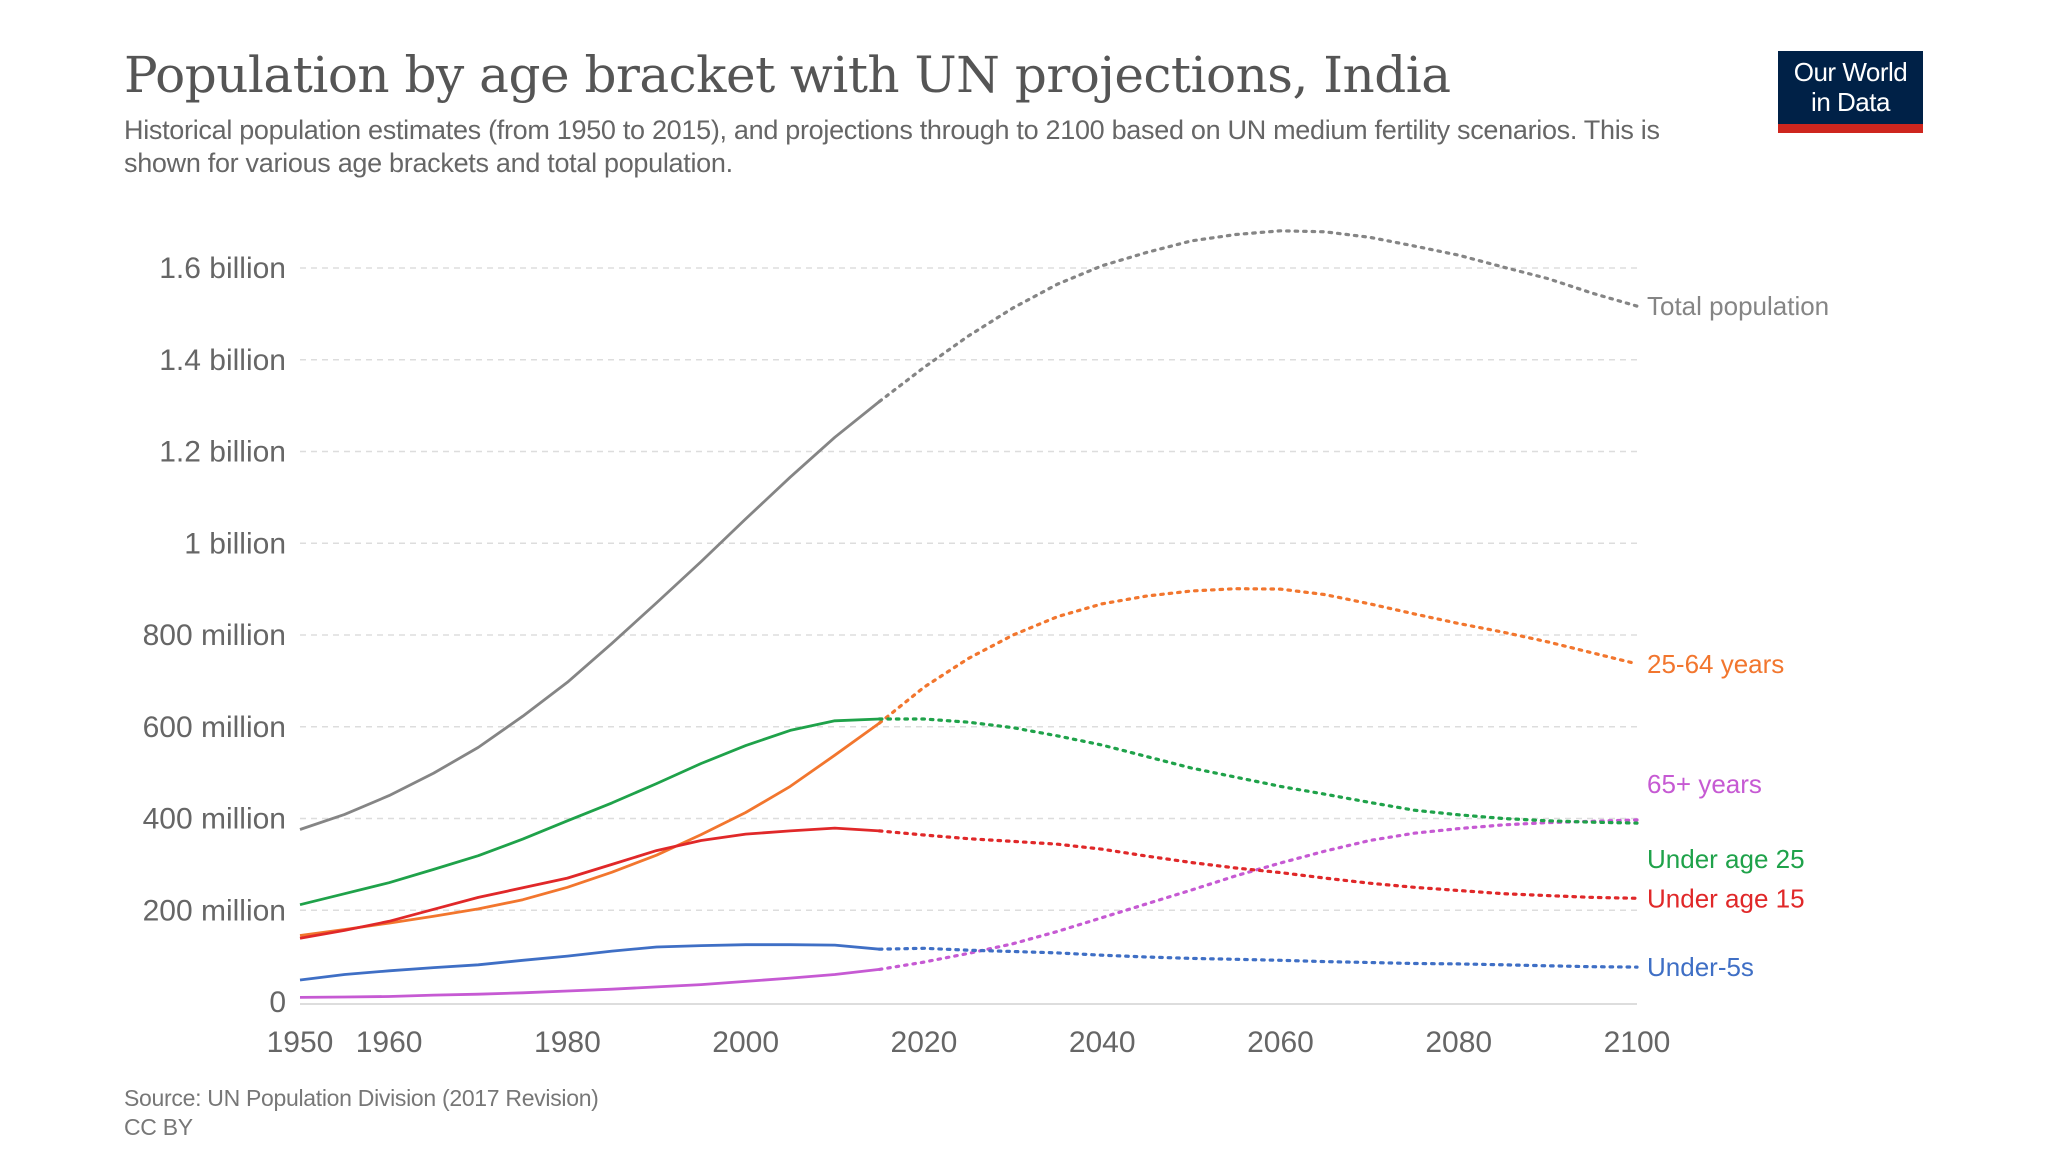 The image size is (2048, 1152). I want to click on series-line-65-years-projection, so click(1258, 895).